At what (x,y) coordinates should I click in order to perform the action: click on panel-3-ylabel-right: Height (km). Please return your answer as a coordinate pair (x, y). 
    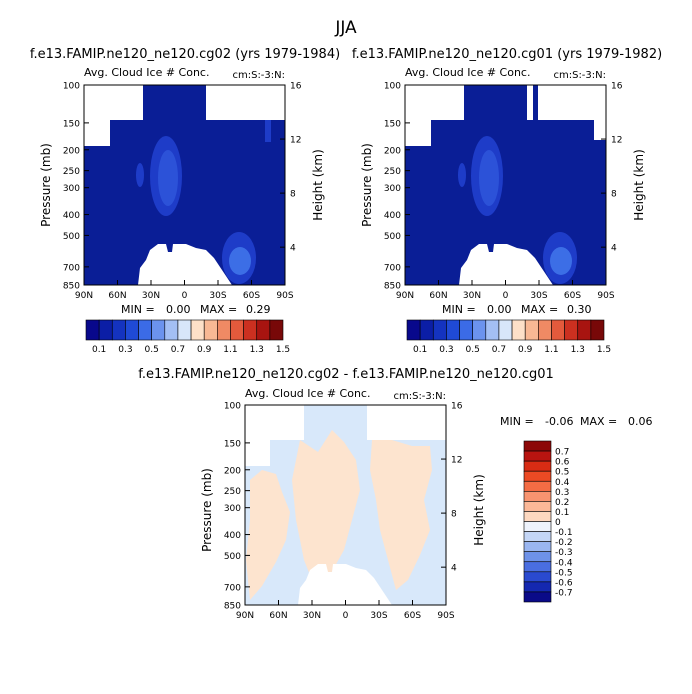
    Looking at the image, I should click on (479, 509).